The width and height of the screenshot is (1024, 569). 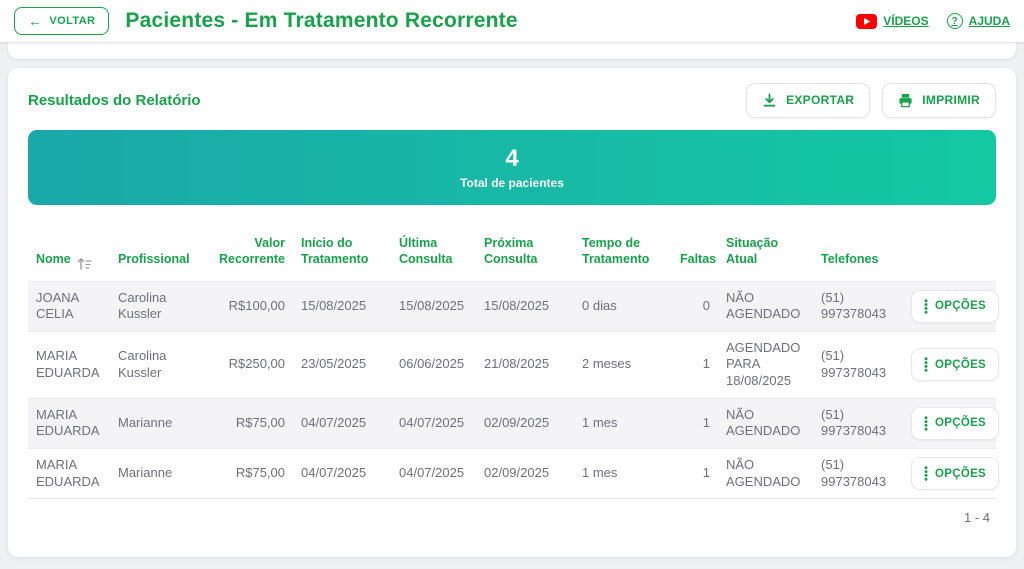 I want to click on cell-situacao: AGENDADO PARA 18/08/2025, so click(x=765, y=364).